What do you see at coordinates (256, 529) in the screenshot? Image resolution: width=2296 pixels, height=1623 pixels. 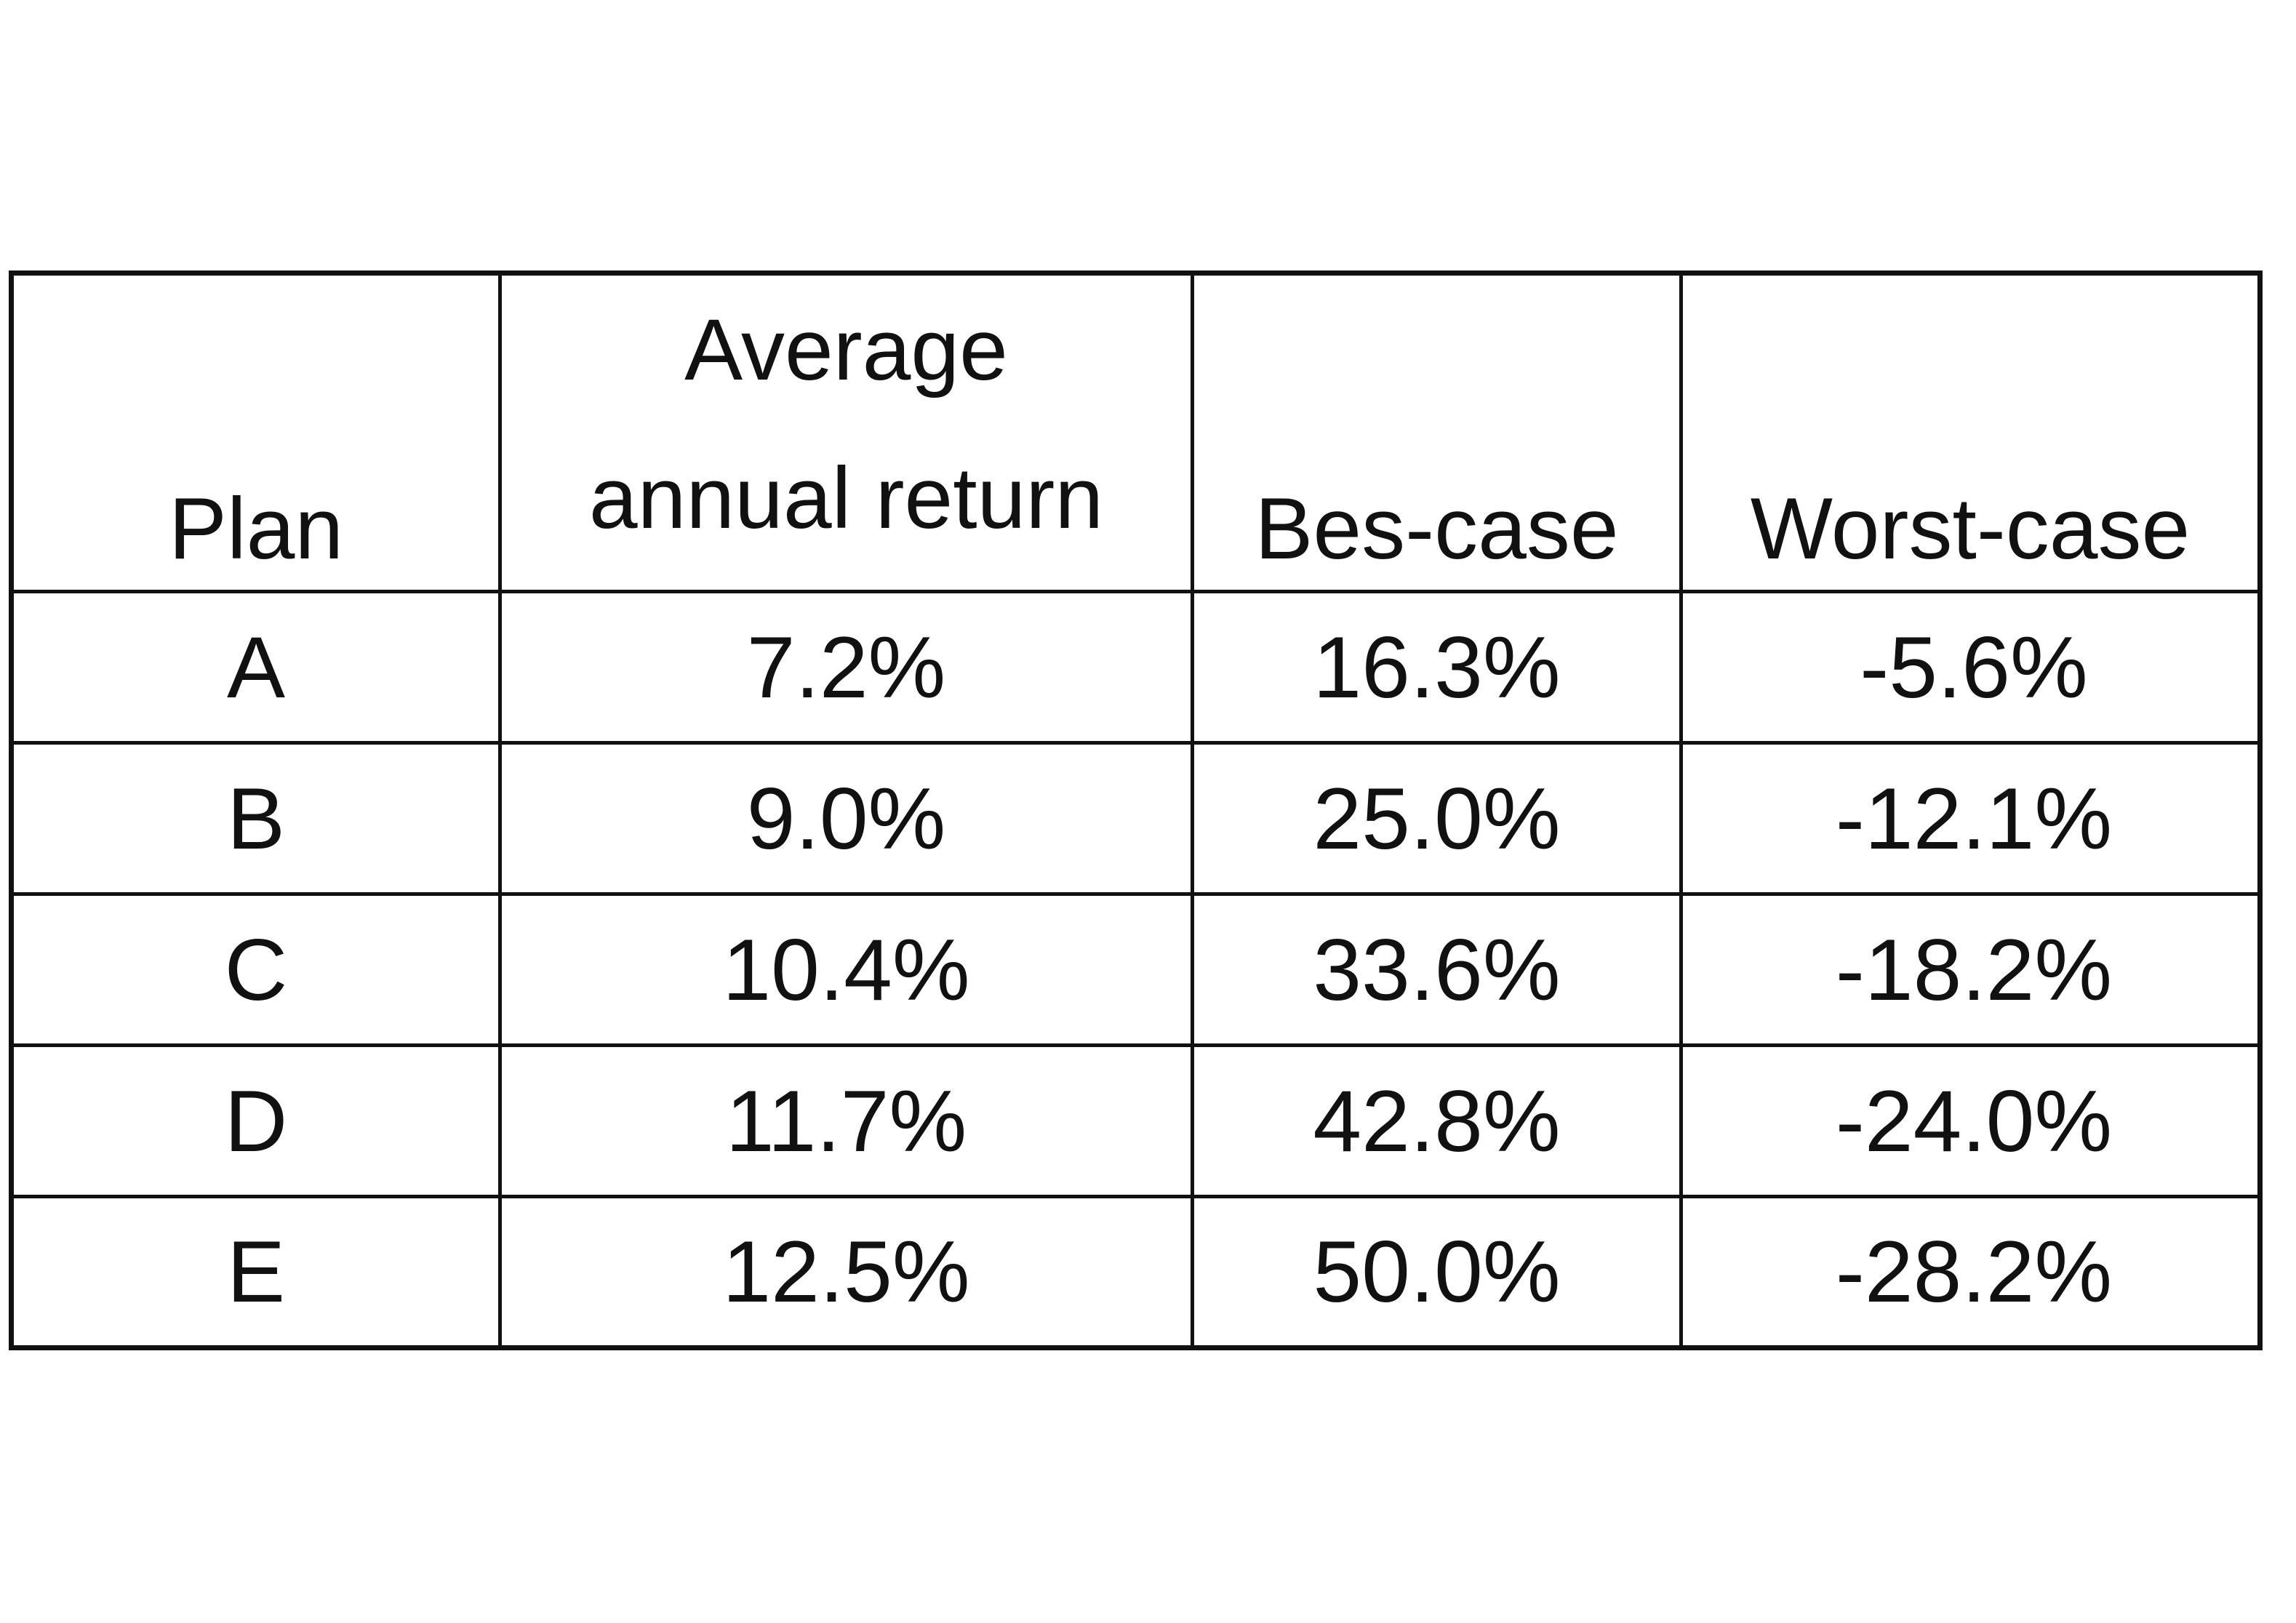 I see `header-plan-label: Plan` at bounding box center [256, 529].